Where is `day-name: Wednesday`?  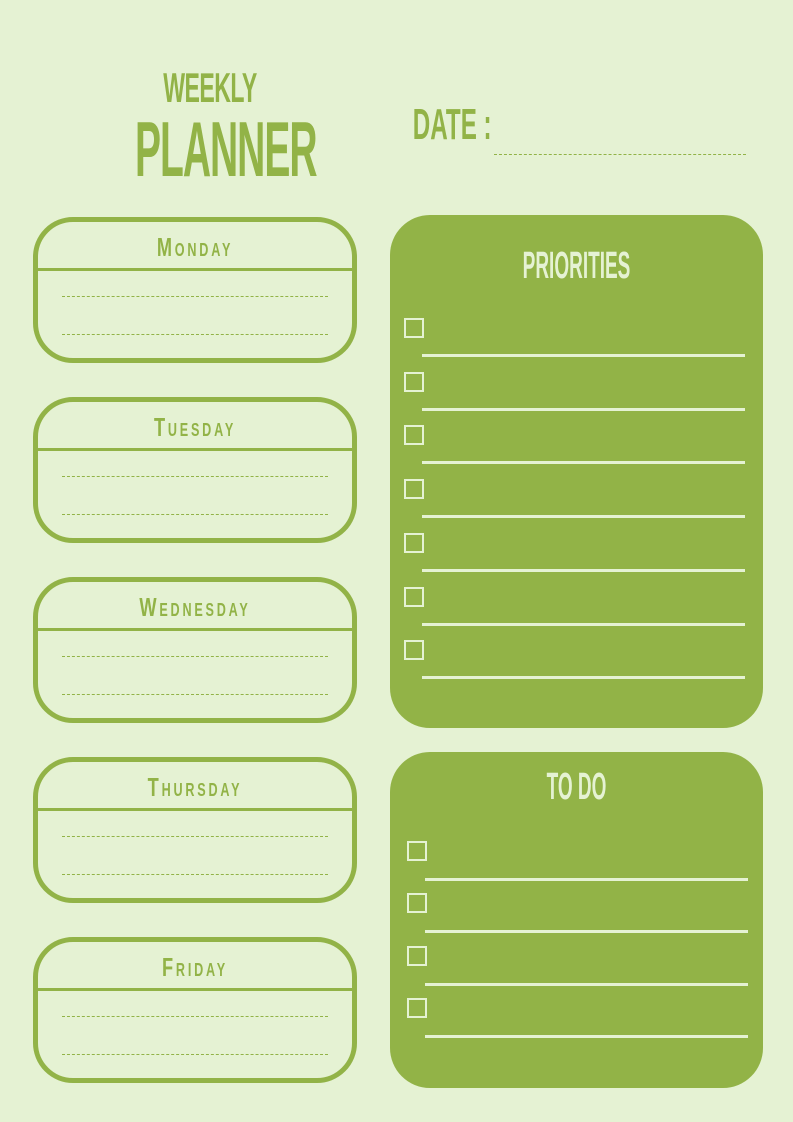 day-name: Wednesday is located at coordinates (195, 607).